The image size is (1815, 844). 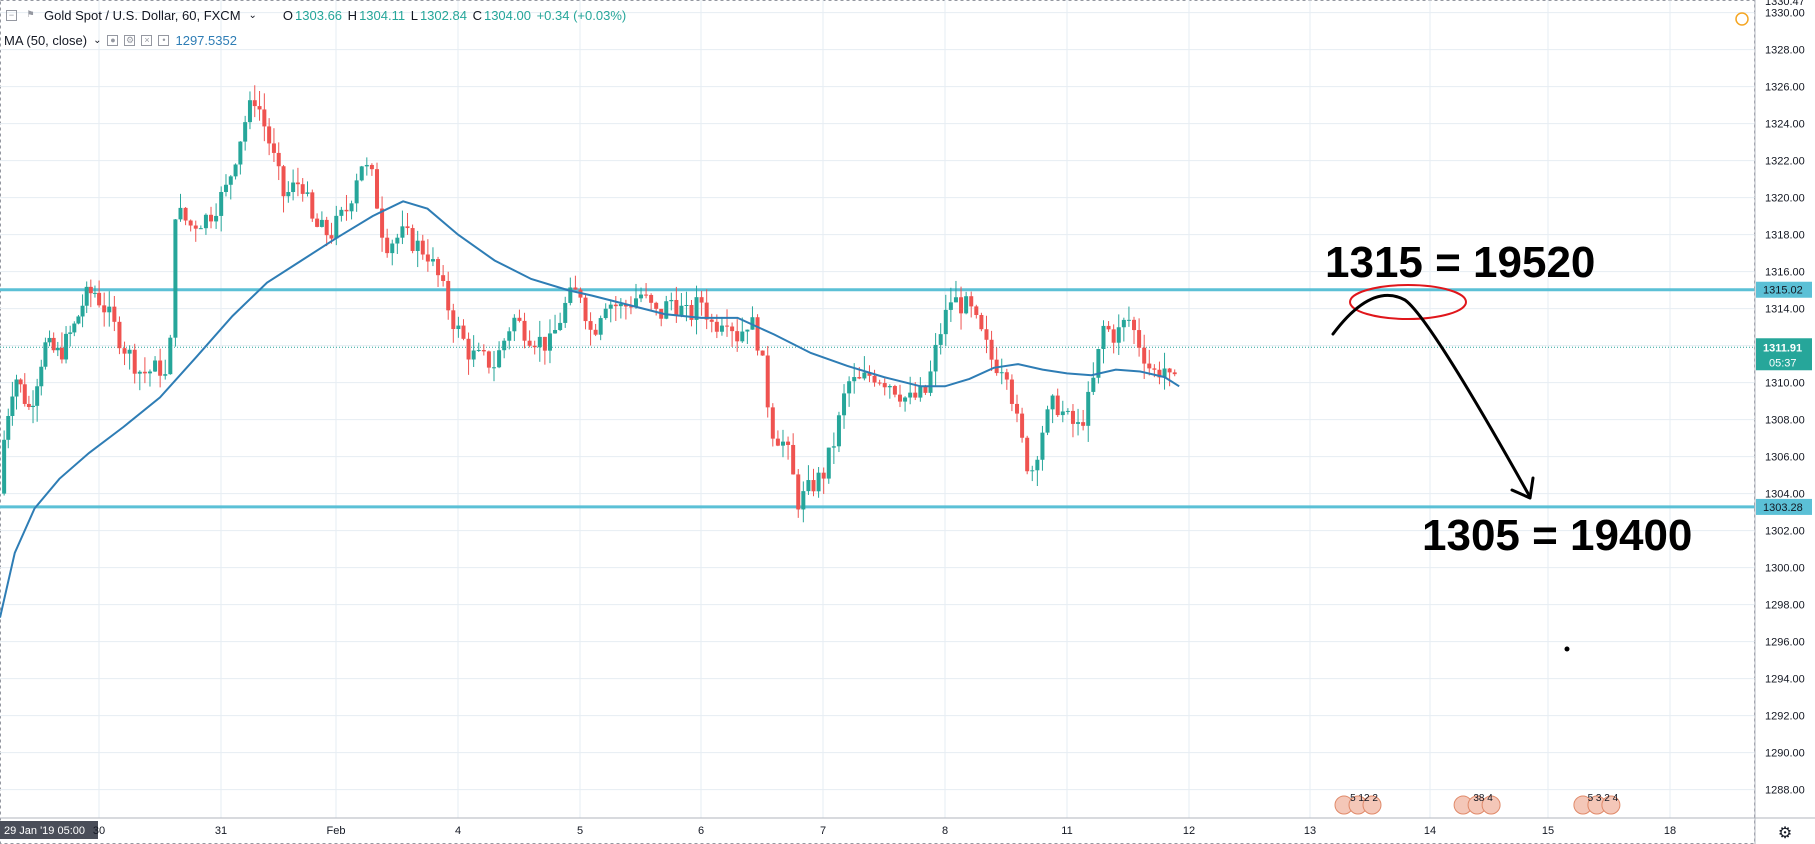 I want to click on eye-icon: ●, so click(x=113, y=40).